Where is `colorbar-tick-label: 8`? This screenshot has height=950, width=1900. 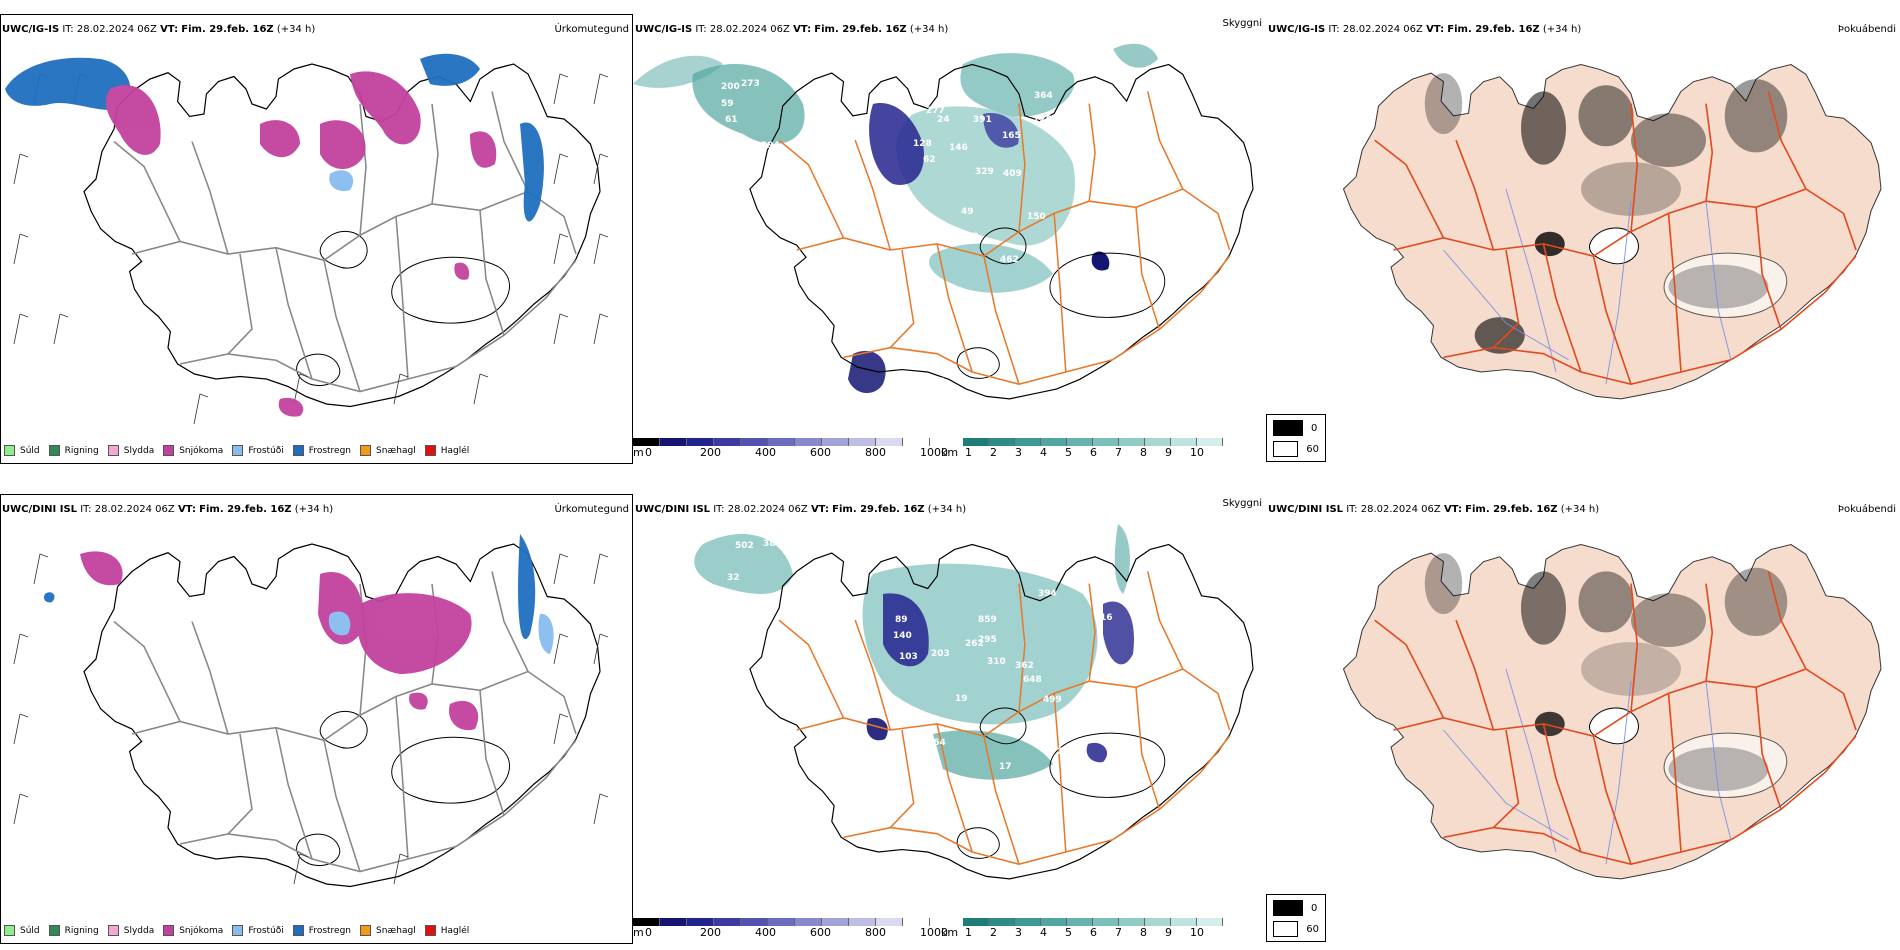 colorbar-tick-label: 8 is located at coordinates (1143, 452).